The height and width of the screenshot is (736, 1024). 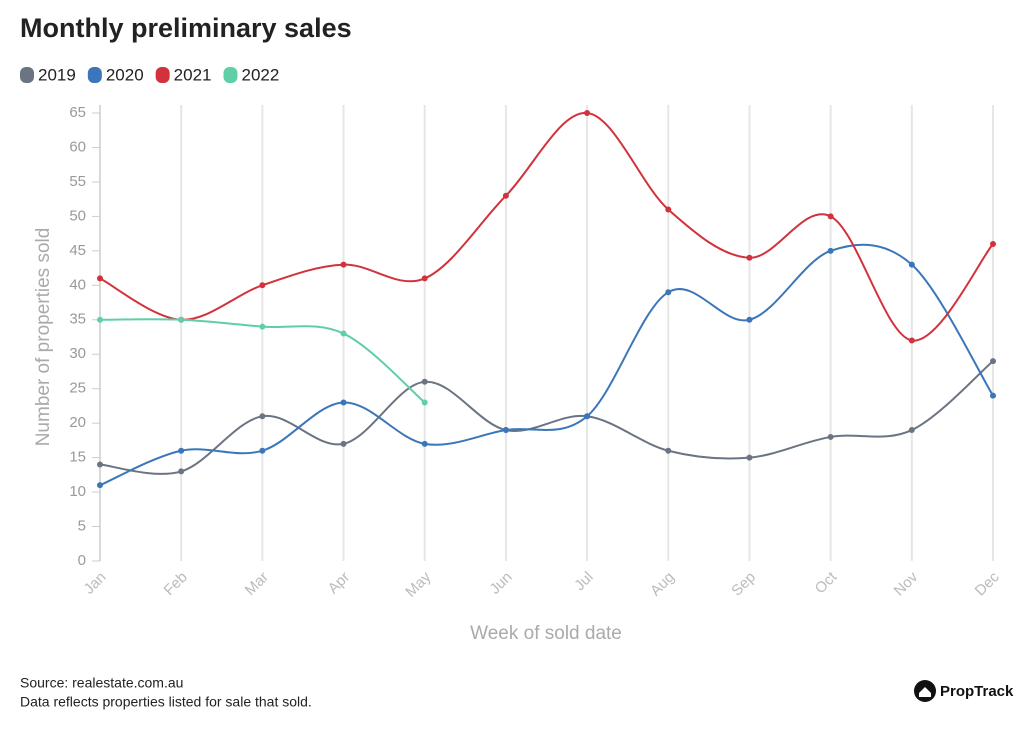 What do you see at coordinates (418, 584) in the screenshot?
I see `x-tick-label: May` at bounding box center [418, 584].